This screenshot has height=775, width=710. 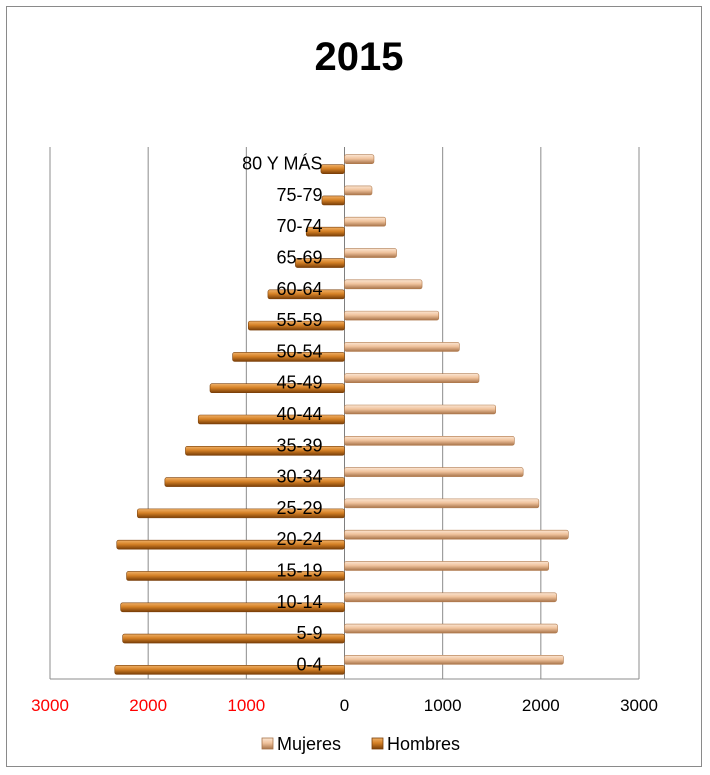 I want to click on category-label: 15-19, so click(x=299, y=570).